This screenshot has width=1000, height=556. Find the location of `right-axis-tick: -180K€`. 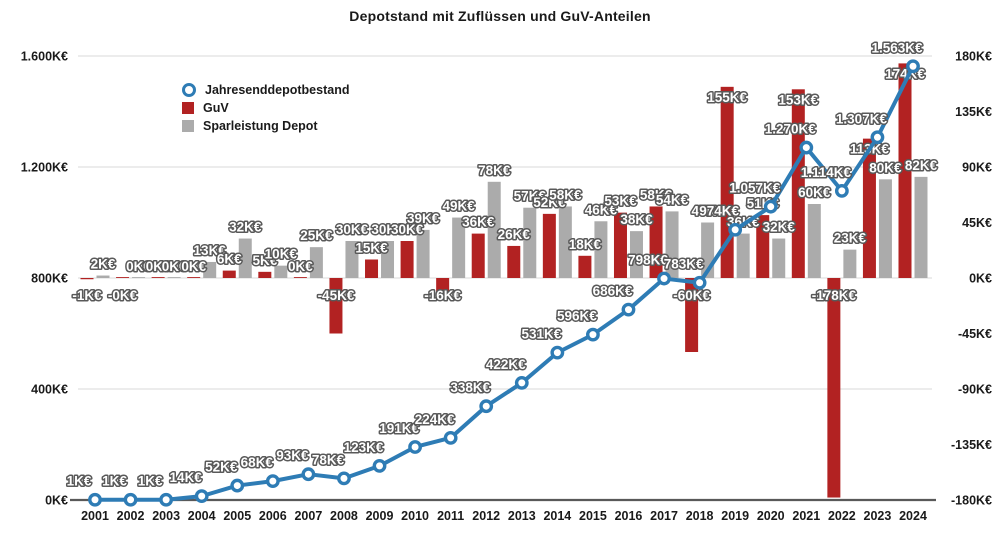

right-axis-tick: -180K€ is located at coordinates (971, 501).